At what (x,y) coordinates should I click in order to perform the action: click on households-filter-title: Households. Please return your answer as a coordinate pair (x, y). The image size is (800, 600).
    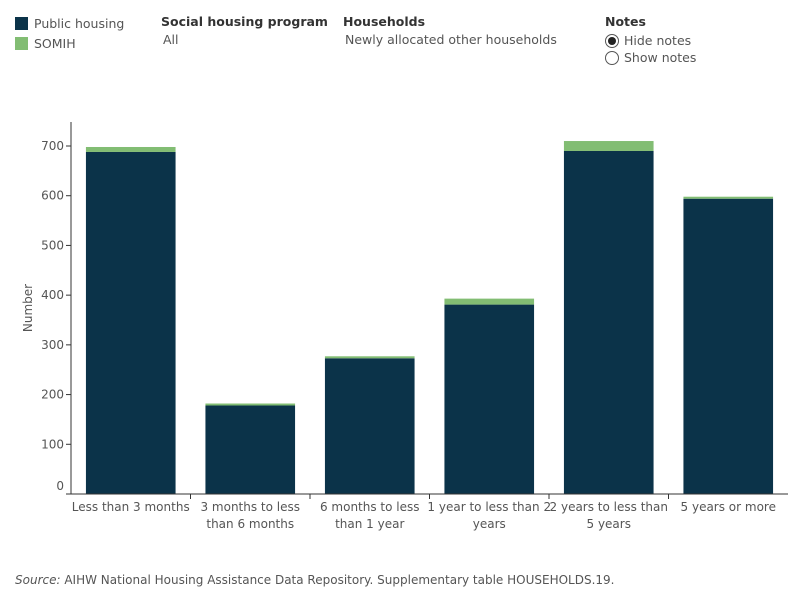
    Looking at the image, I should click on (384, 21).